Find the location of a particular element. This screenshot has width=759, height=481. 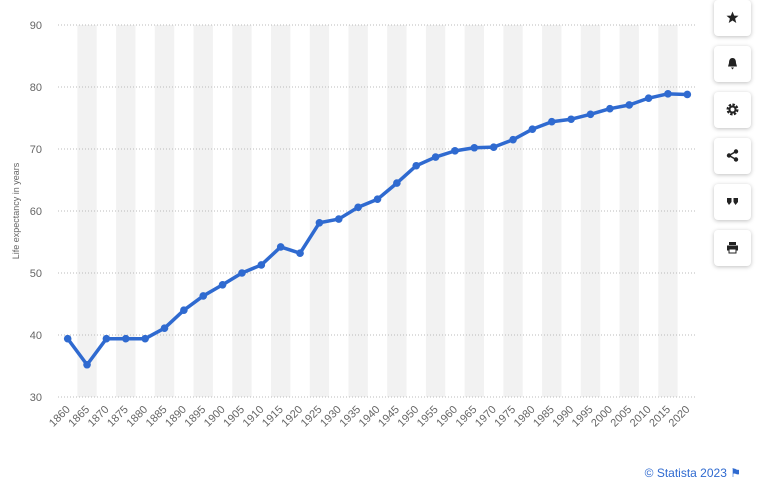

x-tick-label: 2010 is located at coordinates (641, 417).